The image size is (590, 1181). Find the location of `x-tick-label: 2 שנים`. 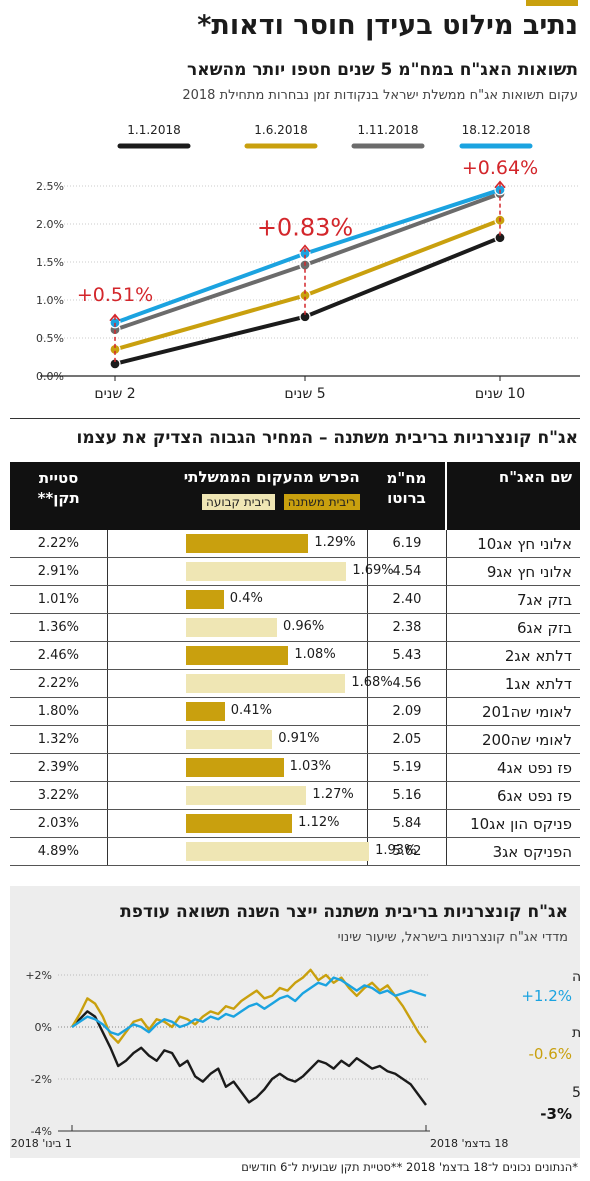

x-tick-label: 2 שנים is located at coordinates (114, 394).